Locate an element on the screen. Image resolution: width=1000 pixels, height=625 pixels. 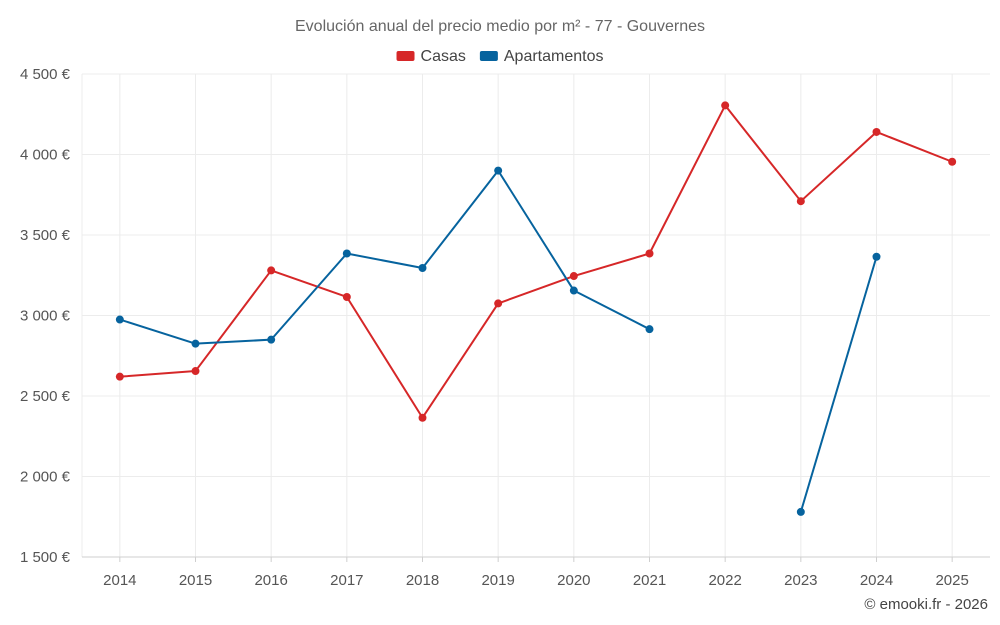
x-tick-label: 2015 is located at coordinates (195, 580).